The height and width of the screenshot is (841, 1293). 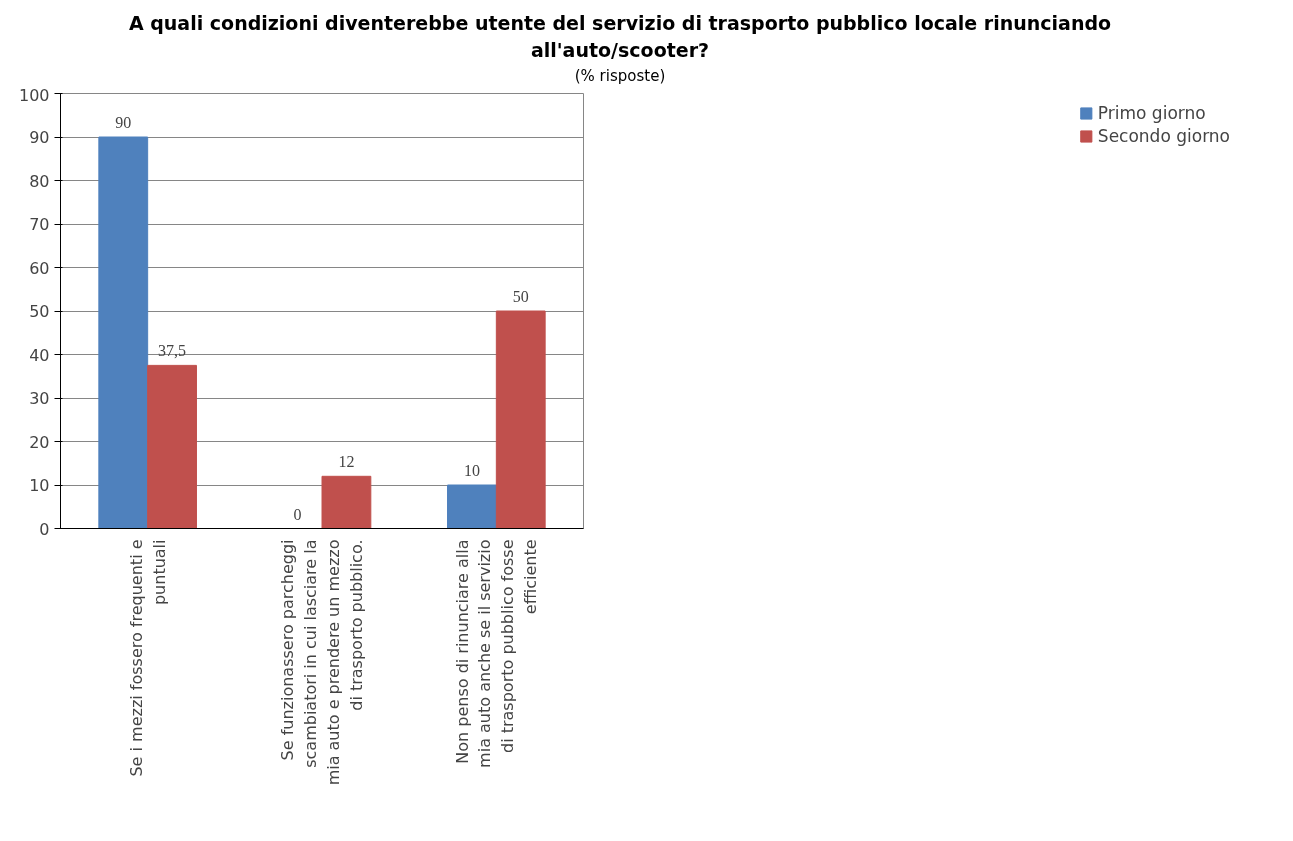 What do you see at coordinates (39, 268) in the screenshot?
I see `y-tick-label: 60` at bounding box center [39, 268].